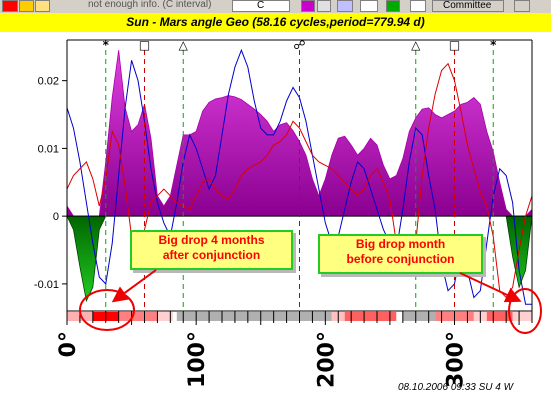 This screenshot has height=400, width=551. I want to click on committee-button-label: Committee, so click(467, 5).